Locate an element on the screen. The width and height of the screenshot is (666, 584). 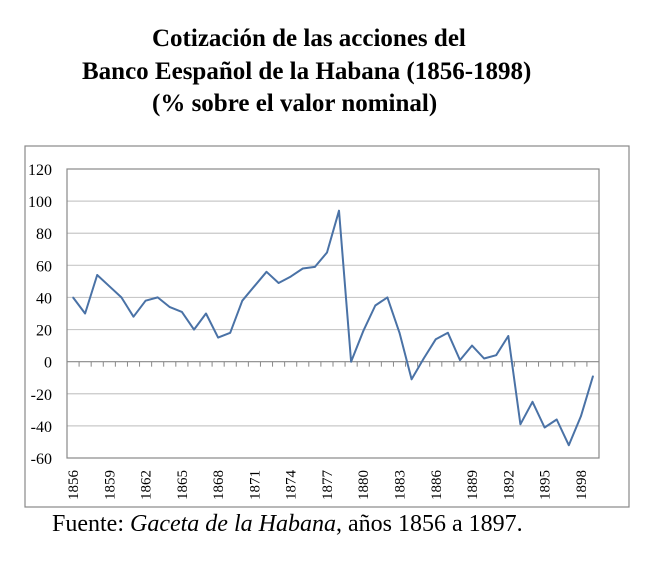
x-tick-label: 1889 is located at coordinates (473, 485).